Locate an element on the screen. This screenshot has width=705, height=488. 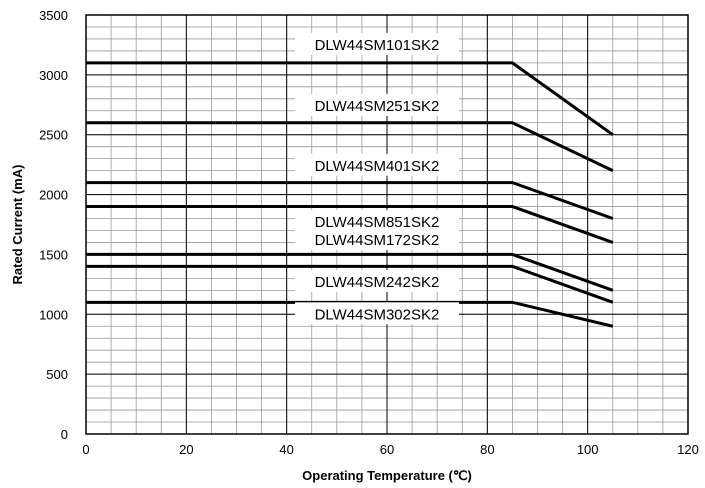
series-label: DLW44SM101SK2 is located at coordinates (377, 45).